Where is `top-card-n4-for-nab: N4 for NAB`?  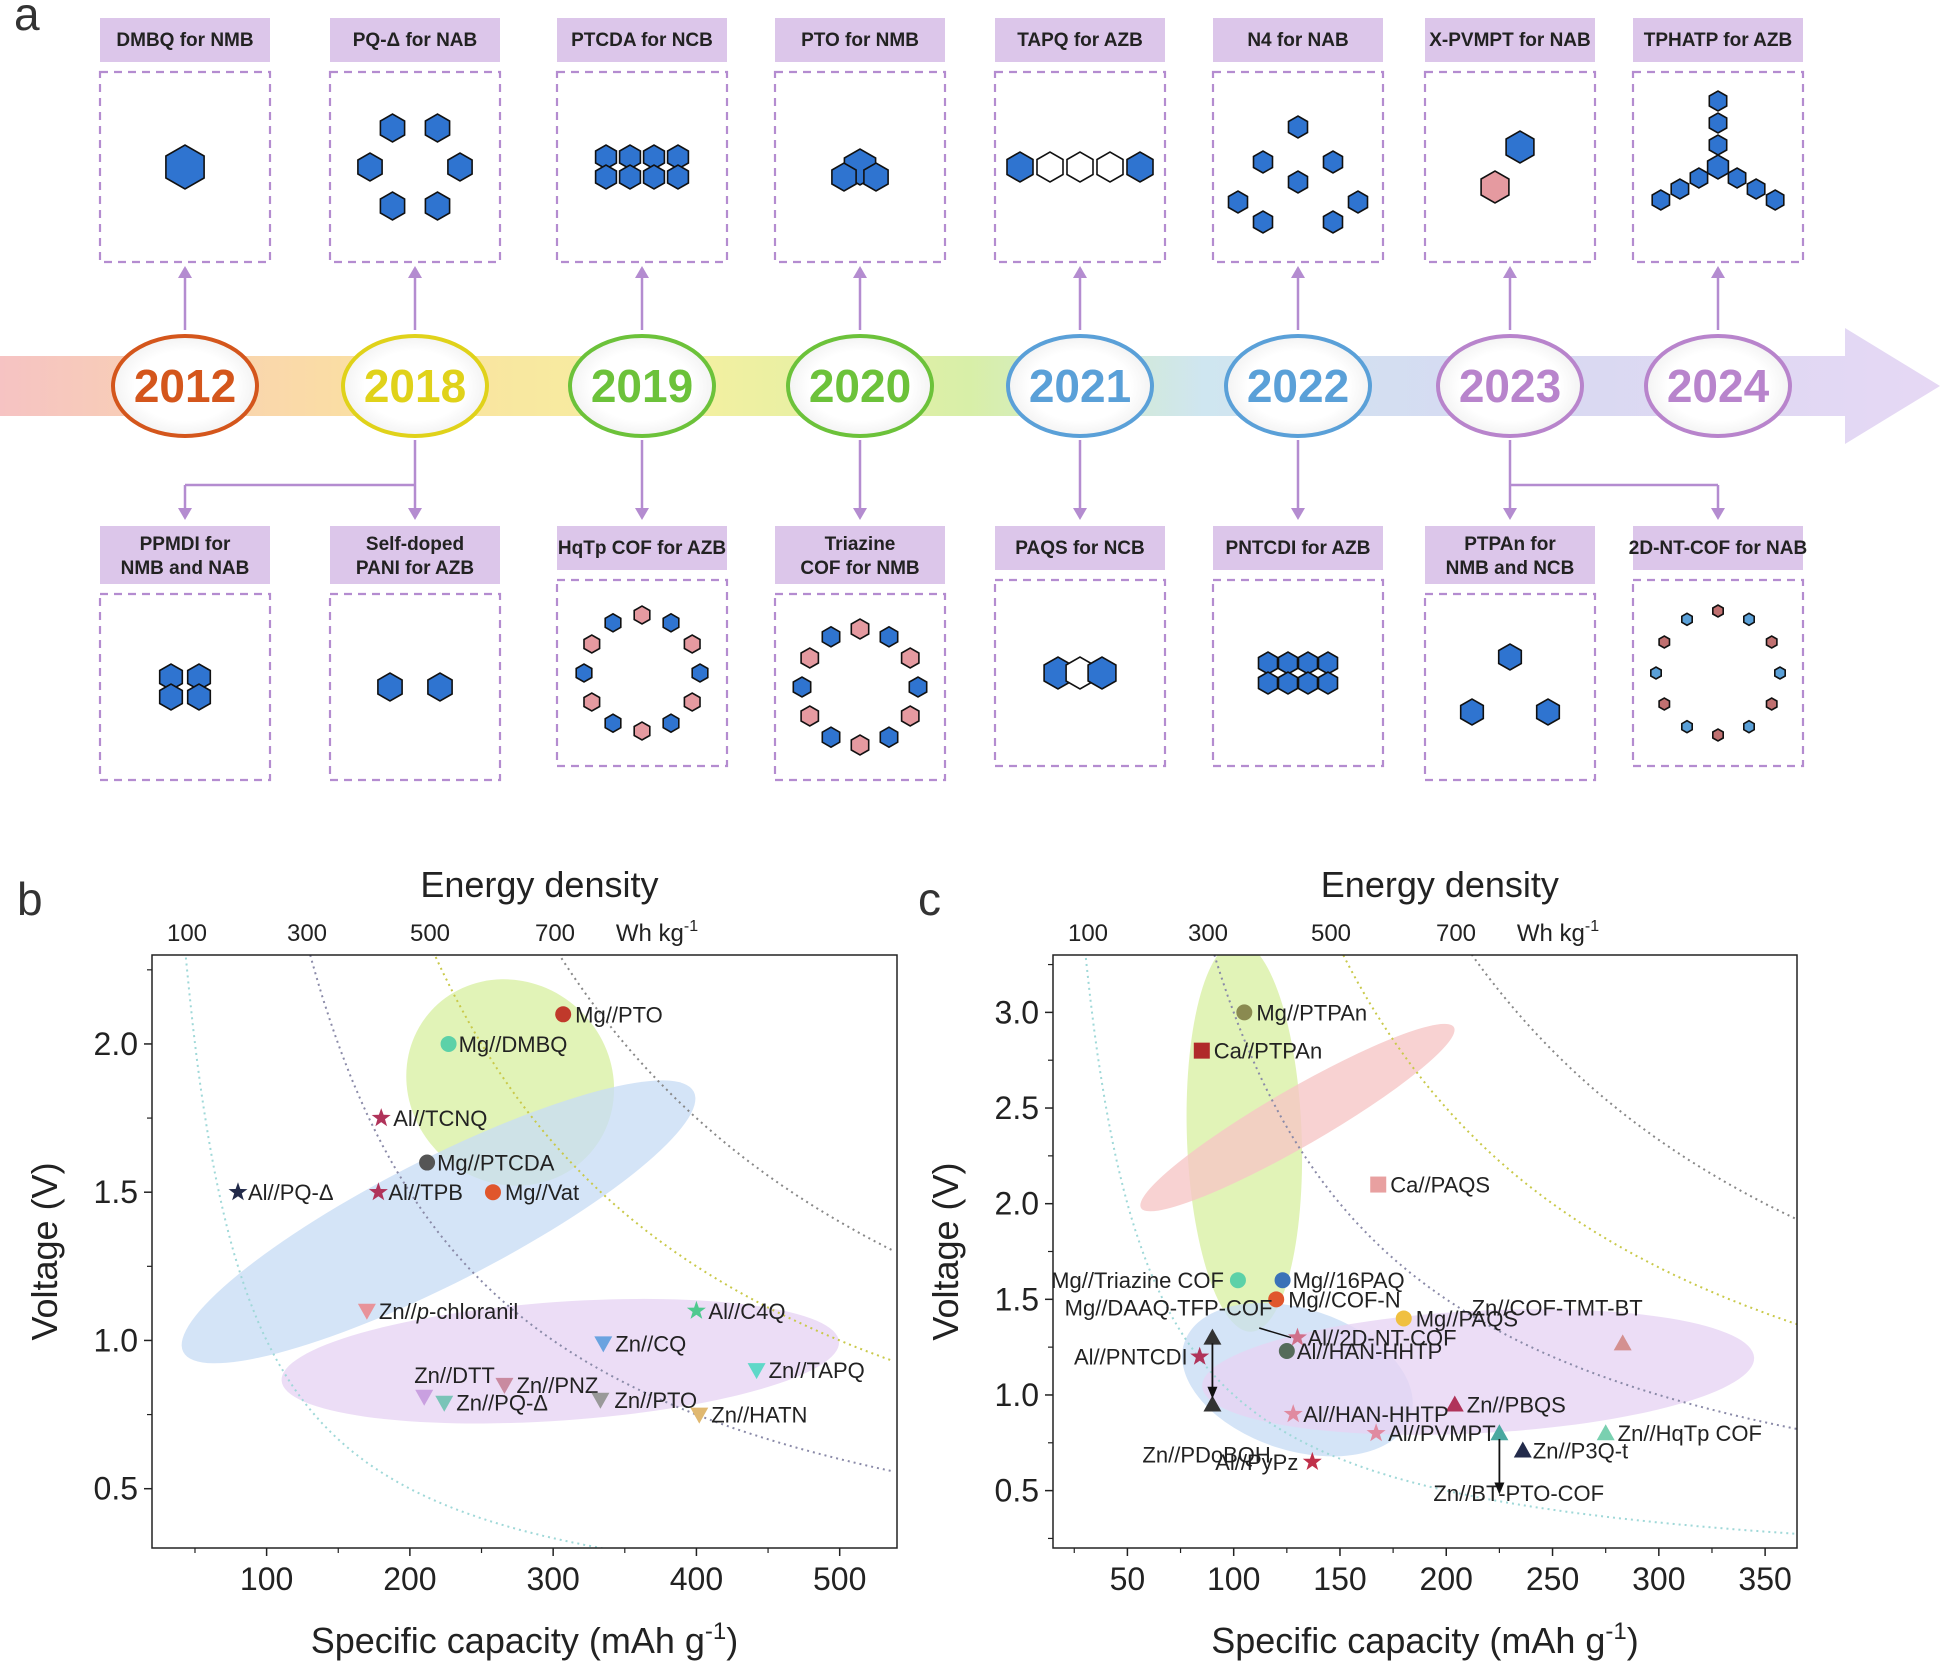
top-card-n4-for-nab: N4 for NAB is located at coordinates (1298, 141).